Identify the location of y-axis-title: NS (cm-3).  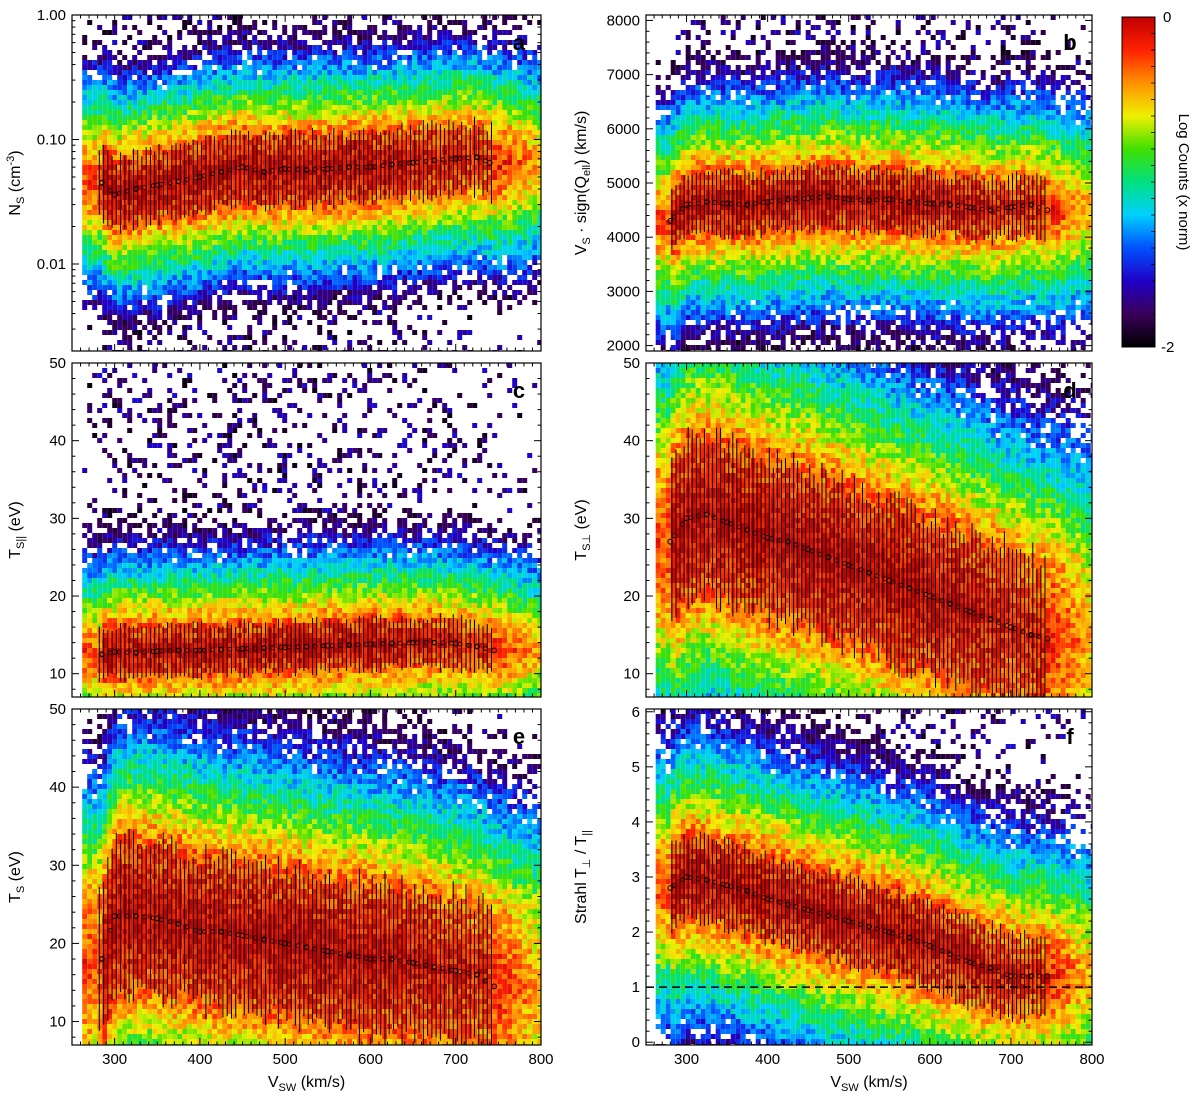
(16, 182).